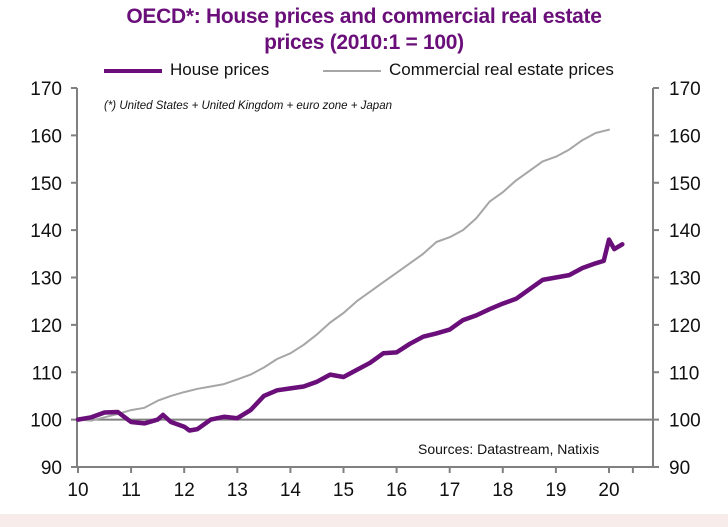 Image resolution: width=728 pixels, height=527 pixels. I want to click on legend-label-commercial: Commercial real estate prices, so click(501, 69).